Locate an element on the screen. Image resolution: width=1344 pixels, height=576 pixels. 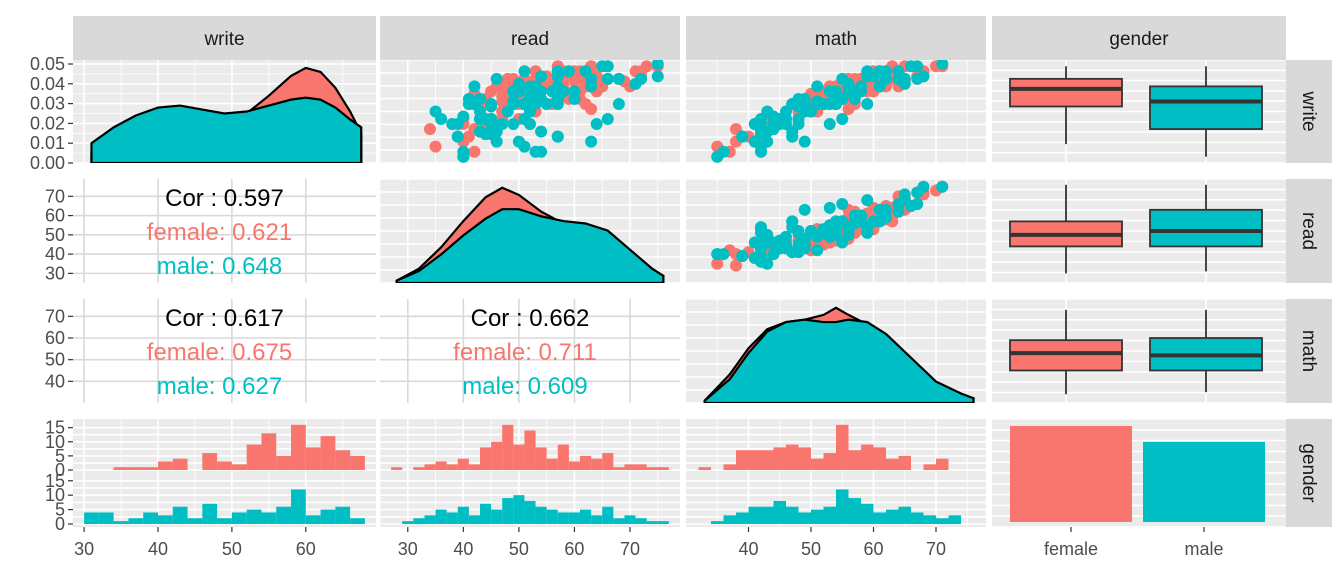
cor-panel-math-read: Cor : 0.662 female: 0.711 male: 0.609 is located at coordinates (530, 351).